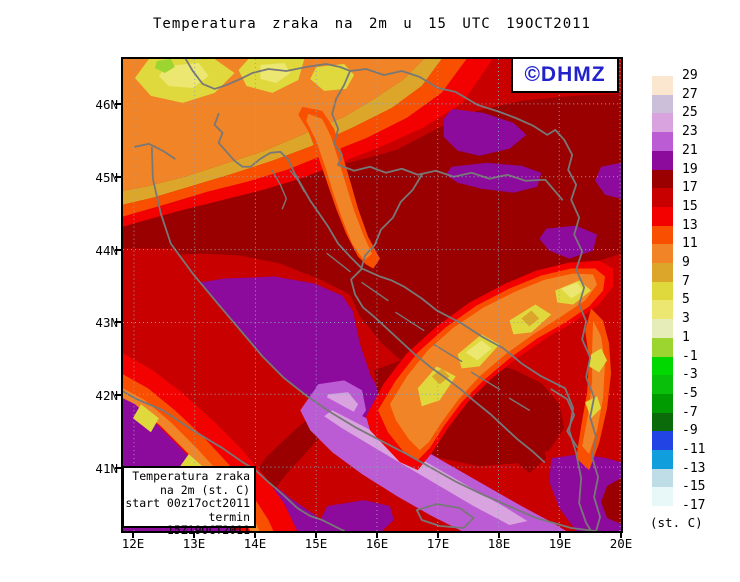  I want to click on legend-value: 1, so click(686, 337).